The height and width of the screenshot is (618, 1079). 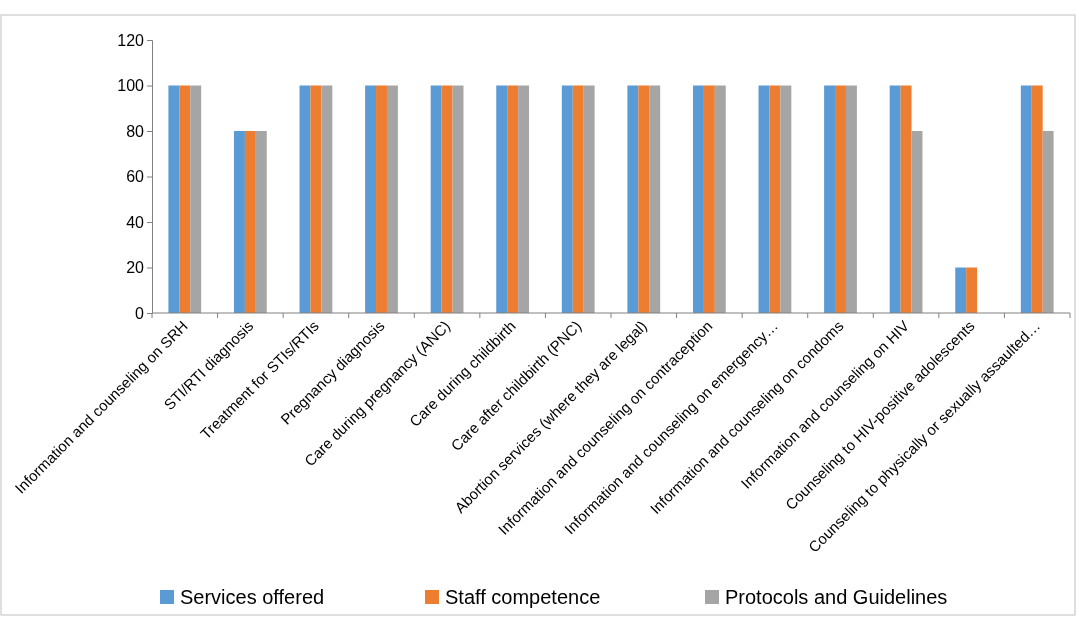 What do you see at coordinates (523, 597) in the screenshot?
I see `legend-label: Staff competence` at bounding box center [523, 597].